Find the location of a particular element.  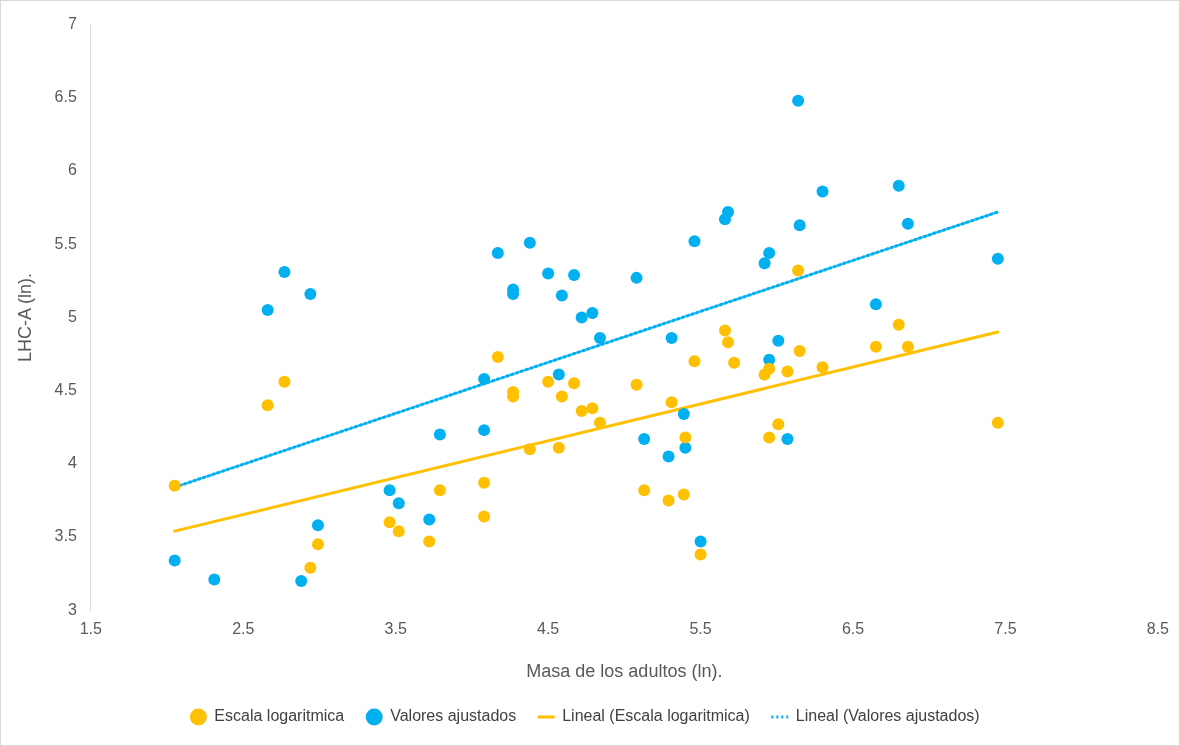

x-tick-label: 1.5 is located at coordinates (91, 629).